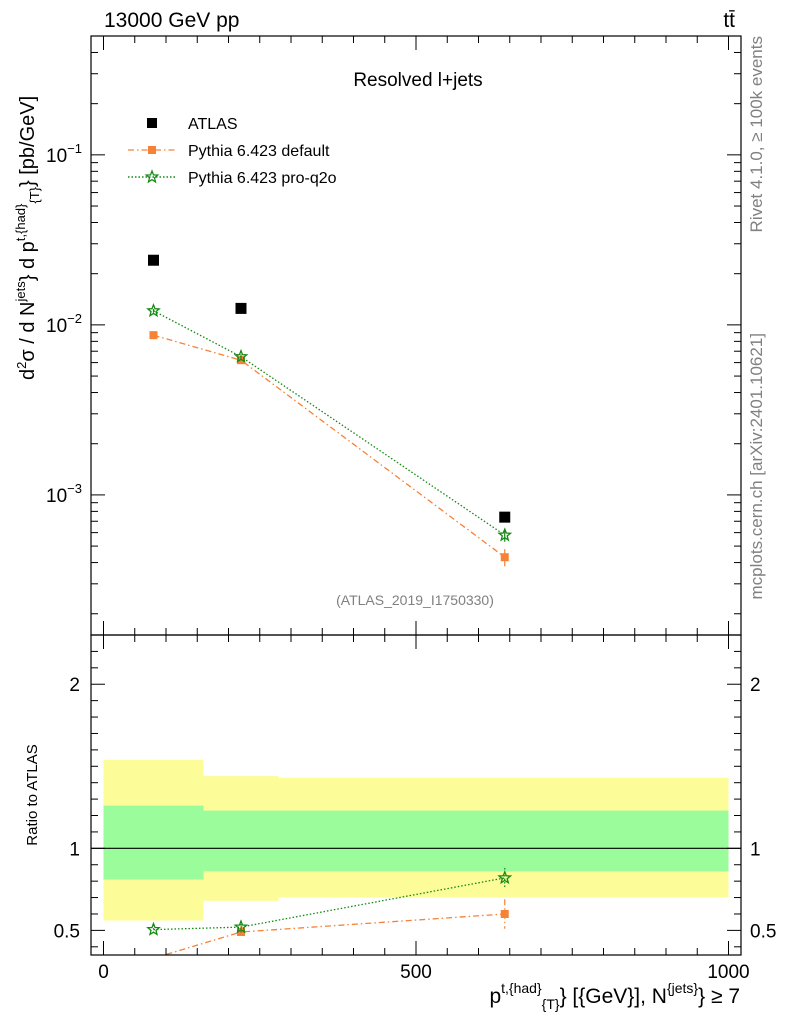 The width and height of the screenshot is (786, 1024). I want to click on main-y-tick-exp: −1, so click(74, 148).